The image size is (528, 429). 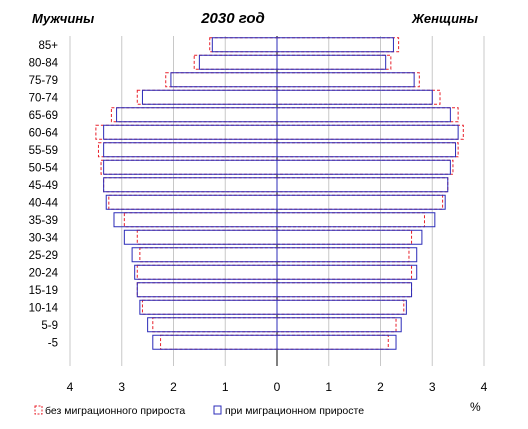 I want to click on right-group-label: Женщины, so click(x=444, y=18).